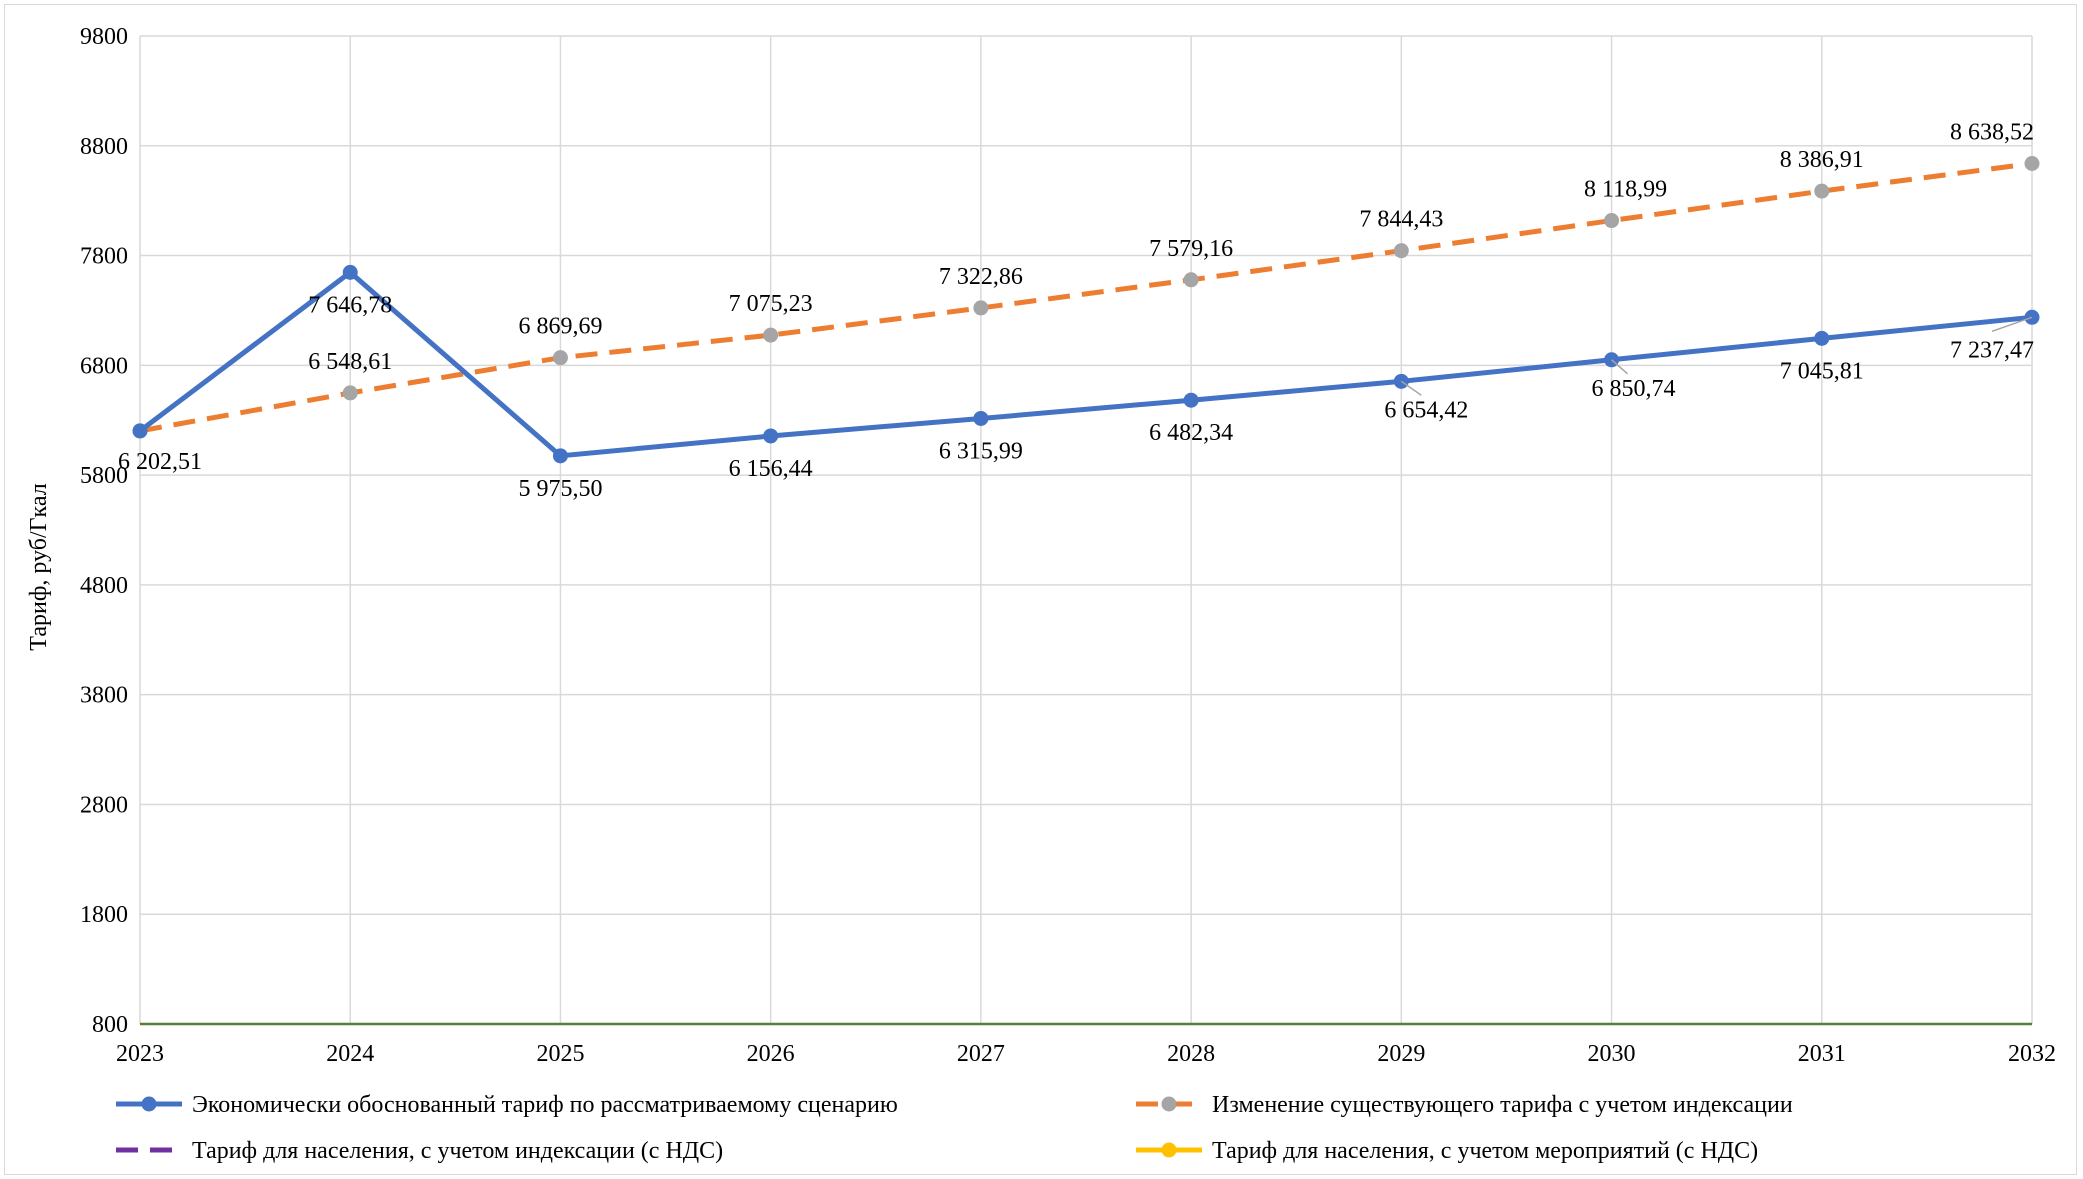  What do you see at coordinates (104, 805) in the screenshot?
I see `y-tick-label: 2800` at bounding box center [104, 805].